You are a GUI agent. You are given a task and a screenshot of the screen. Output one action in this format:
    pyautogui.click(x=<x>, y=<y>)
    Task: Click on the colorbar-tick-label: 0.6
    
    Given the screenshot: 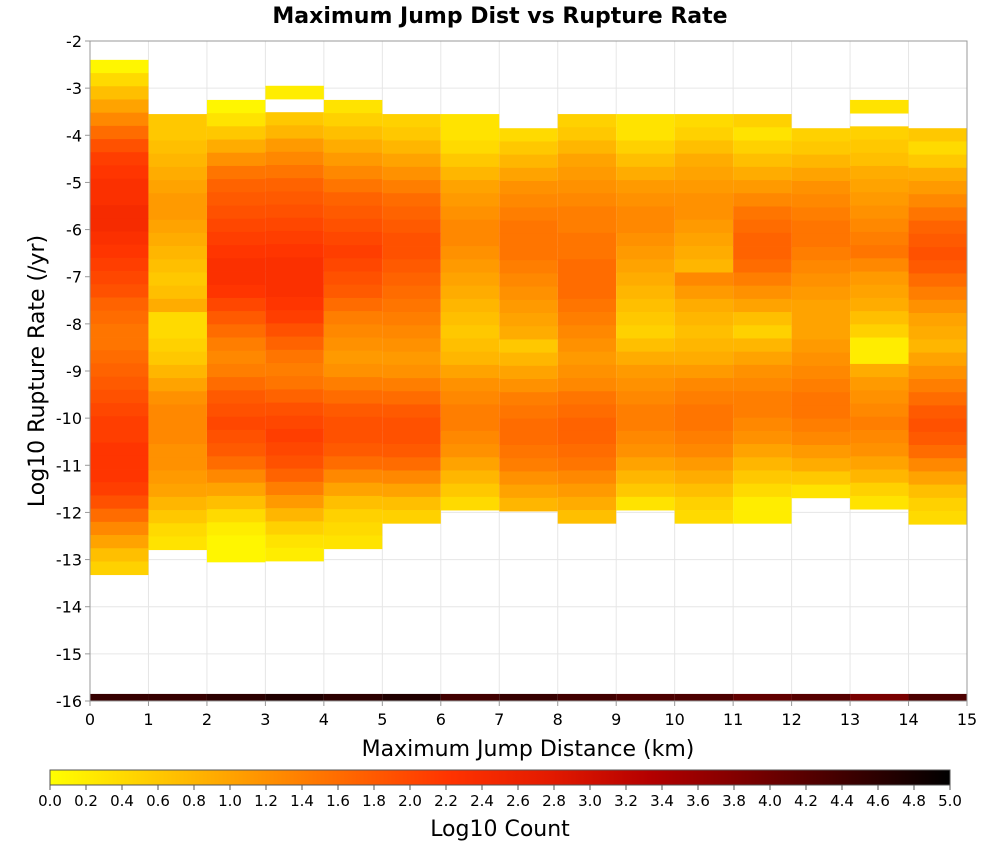 What is the action you would take?
    pyautogui.click(x=158, y=801)
    